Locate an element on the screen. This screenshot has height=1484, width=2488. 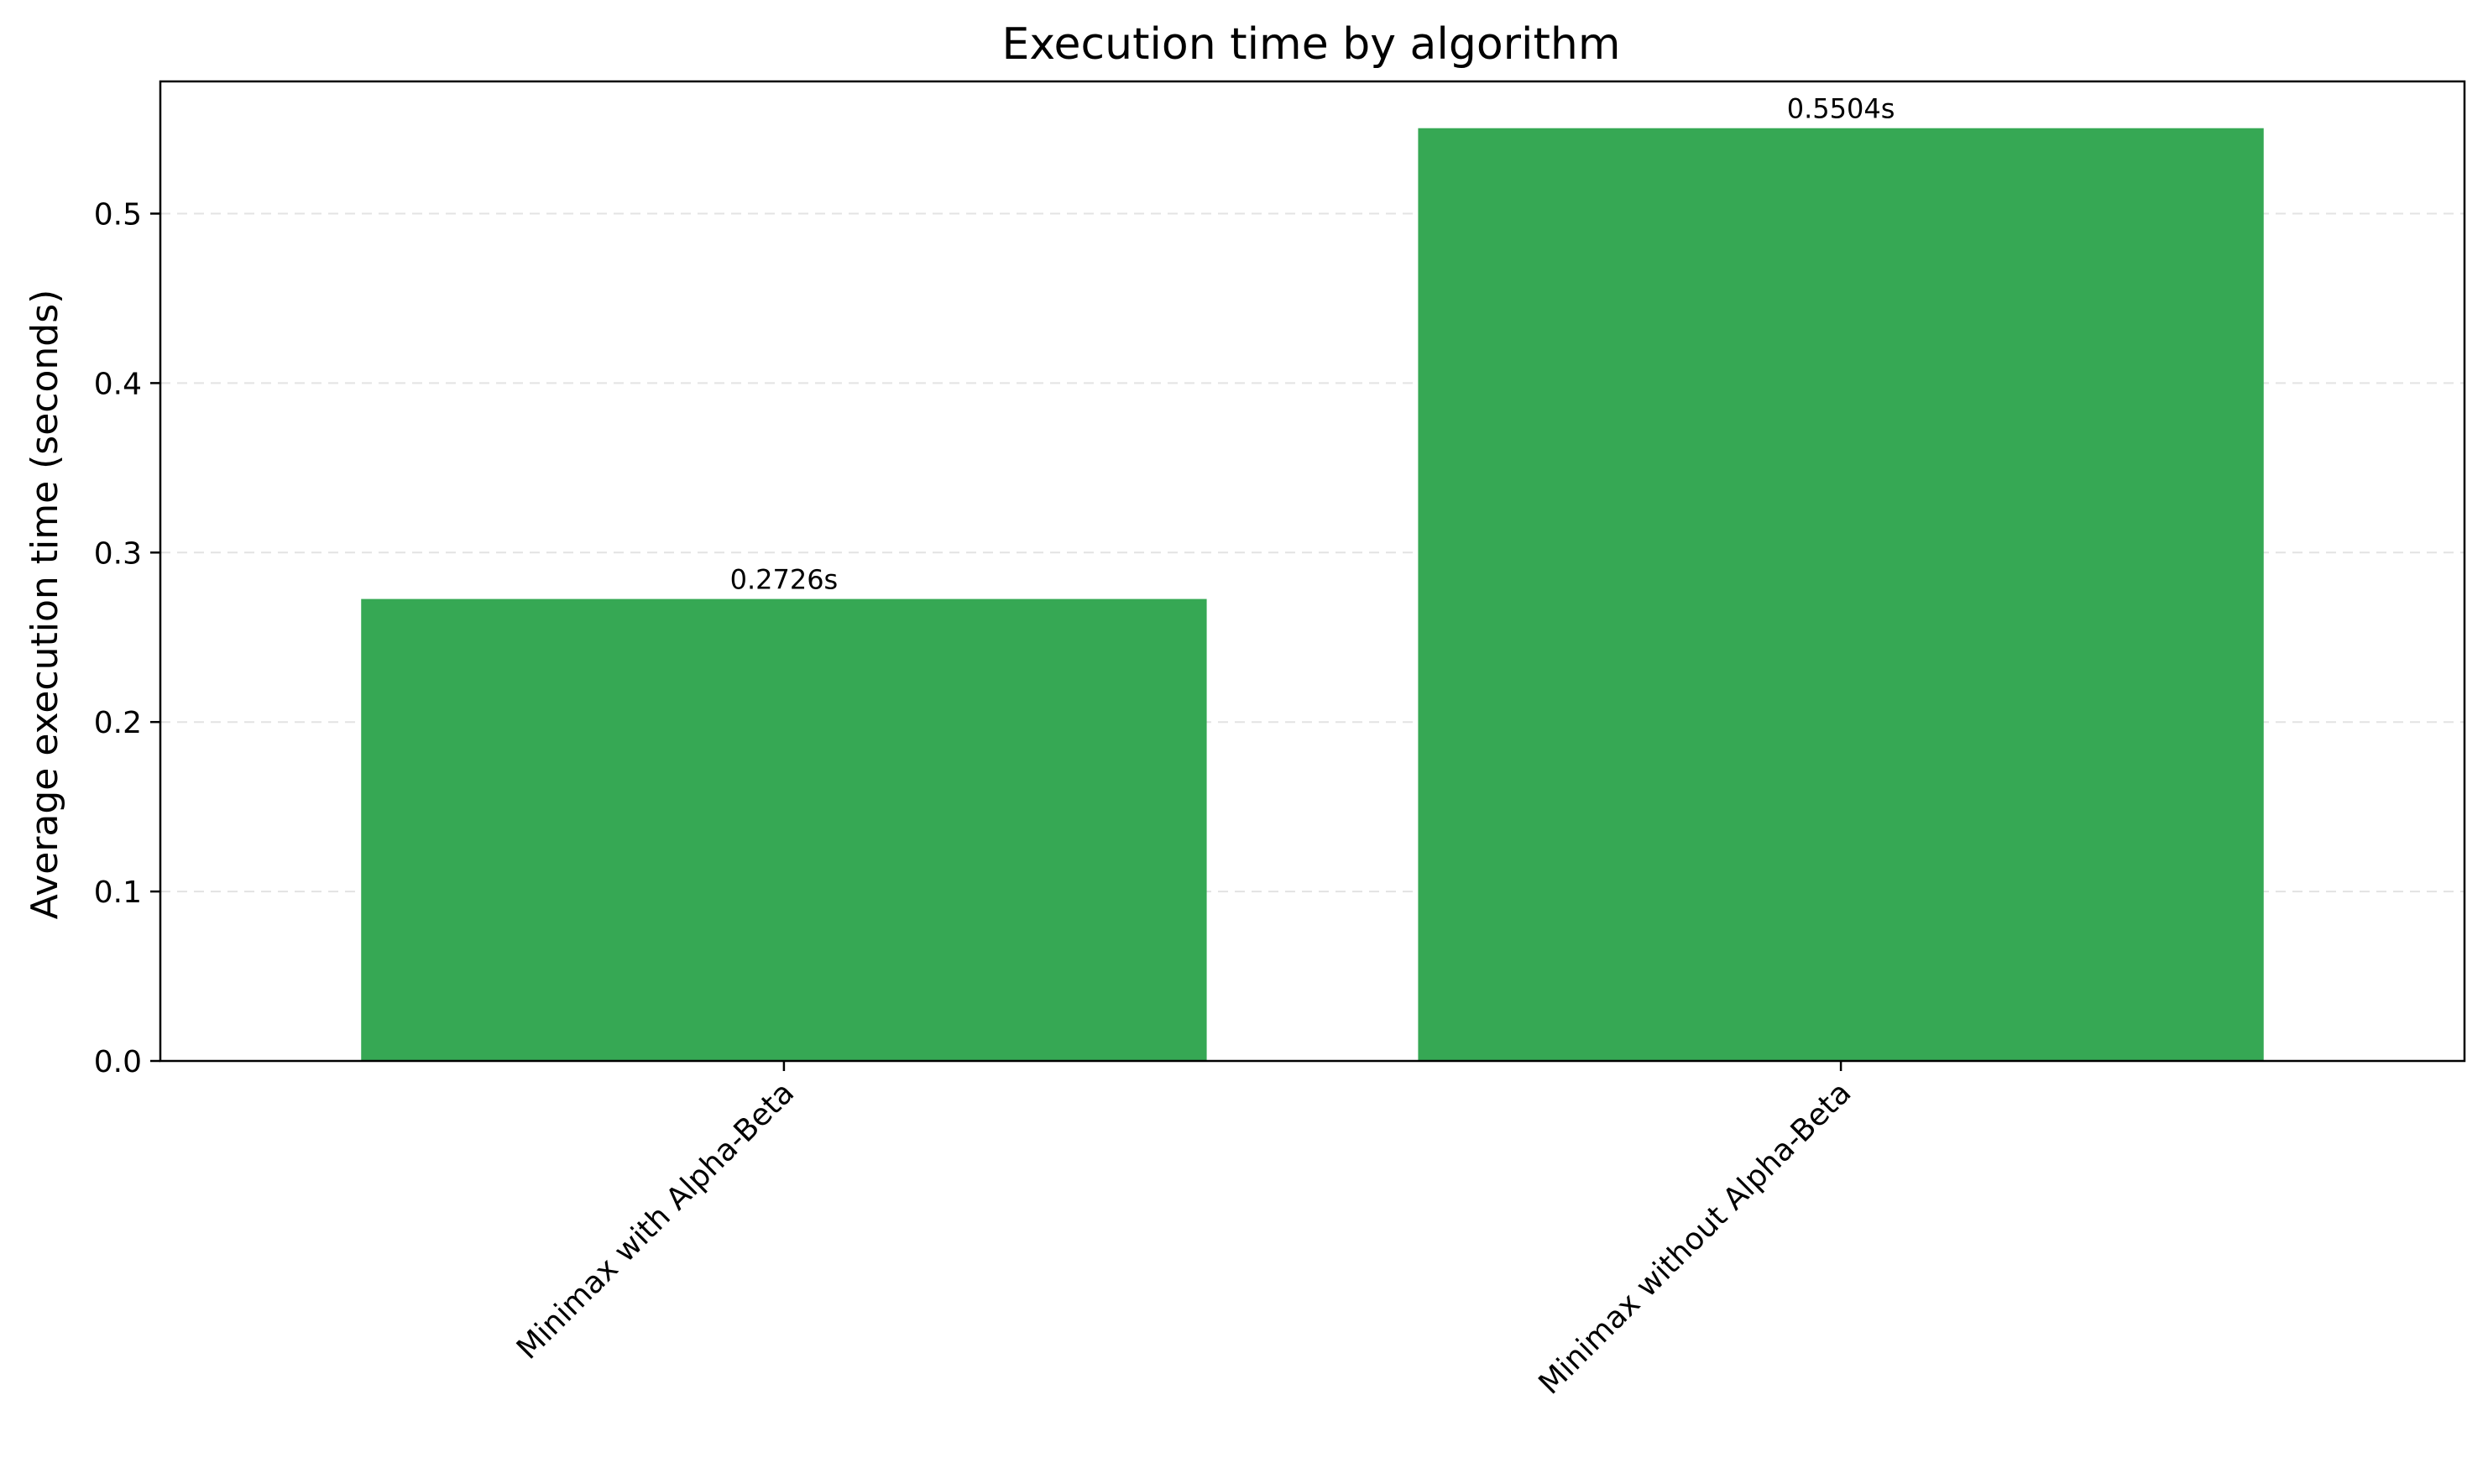
y-tick-label: 0.5 is located at coordinates (118, 214).